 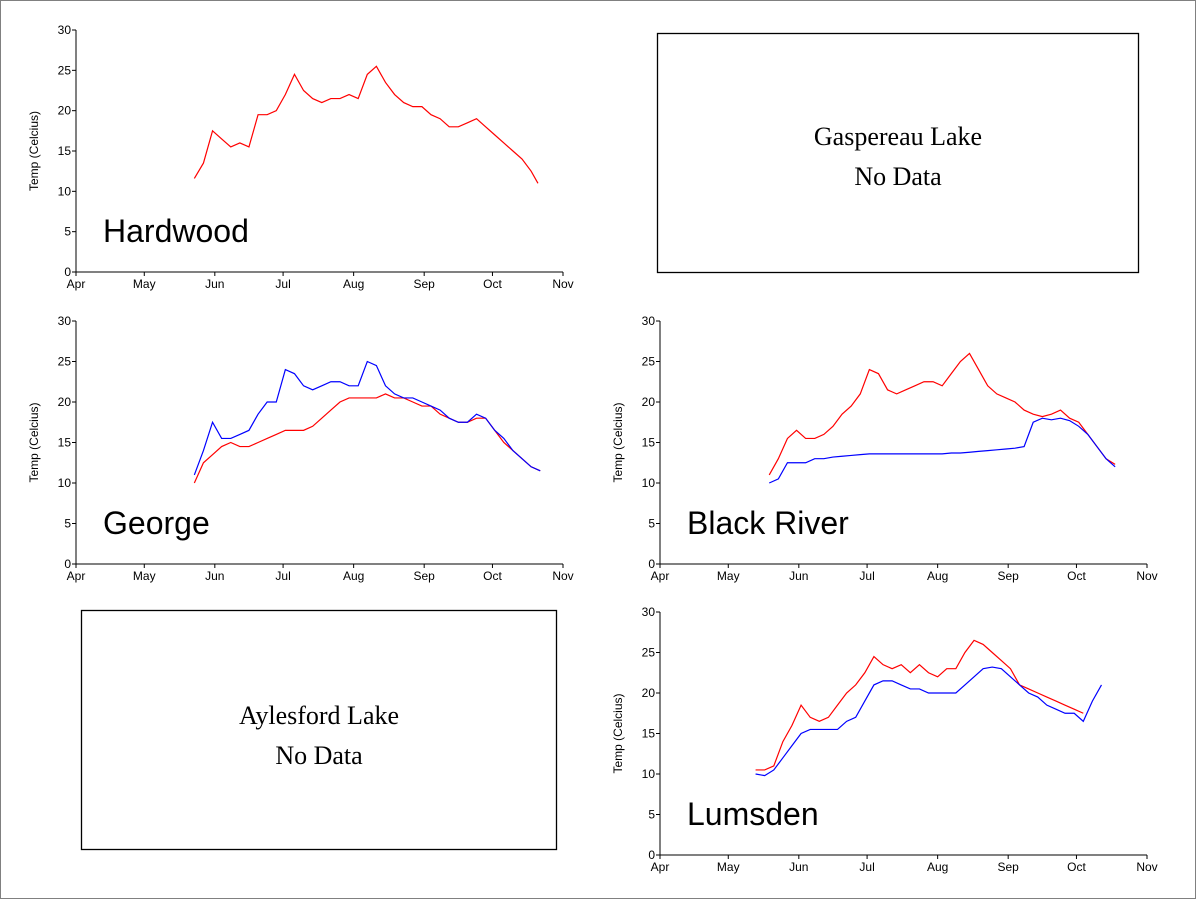 What do you see at coordinates (898, 136) in the screenshot?
I see `panel-title: Gaspereau Lake` at bounding box center [898, 136].